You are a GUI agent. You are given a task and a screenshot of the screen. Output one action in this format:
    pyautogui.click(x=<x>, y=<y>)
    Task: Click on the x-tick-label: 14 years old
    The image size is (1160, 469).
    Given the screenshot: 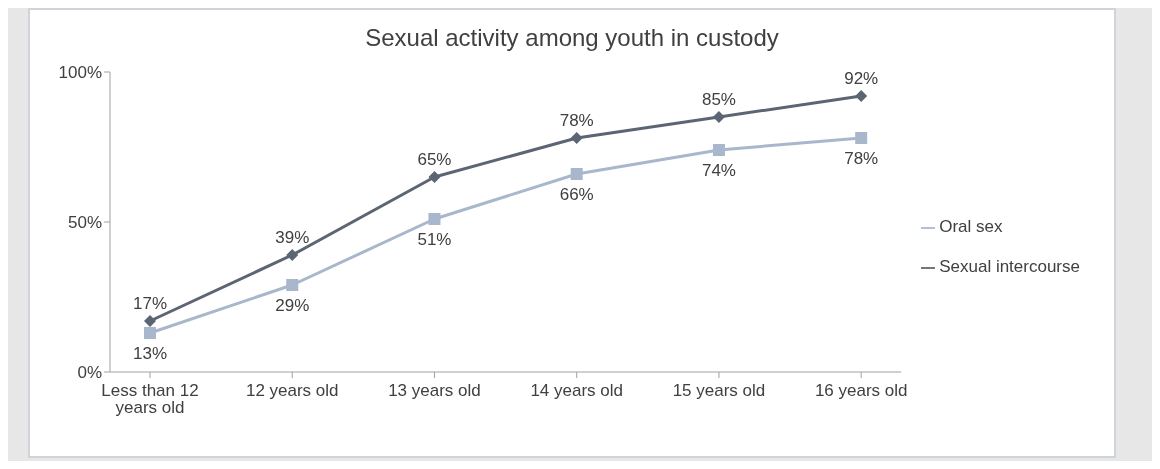 What is the action you would take?
    pyautogui.click(x=577, y=391)
    